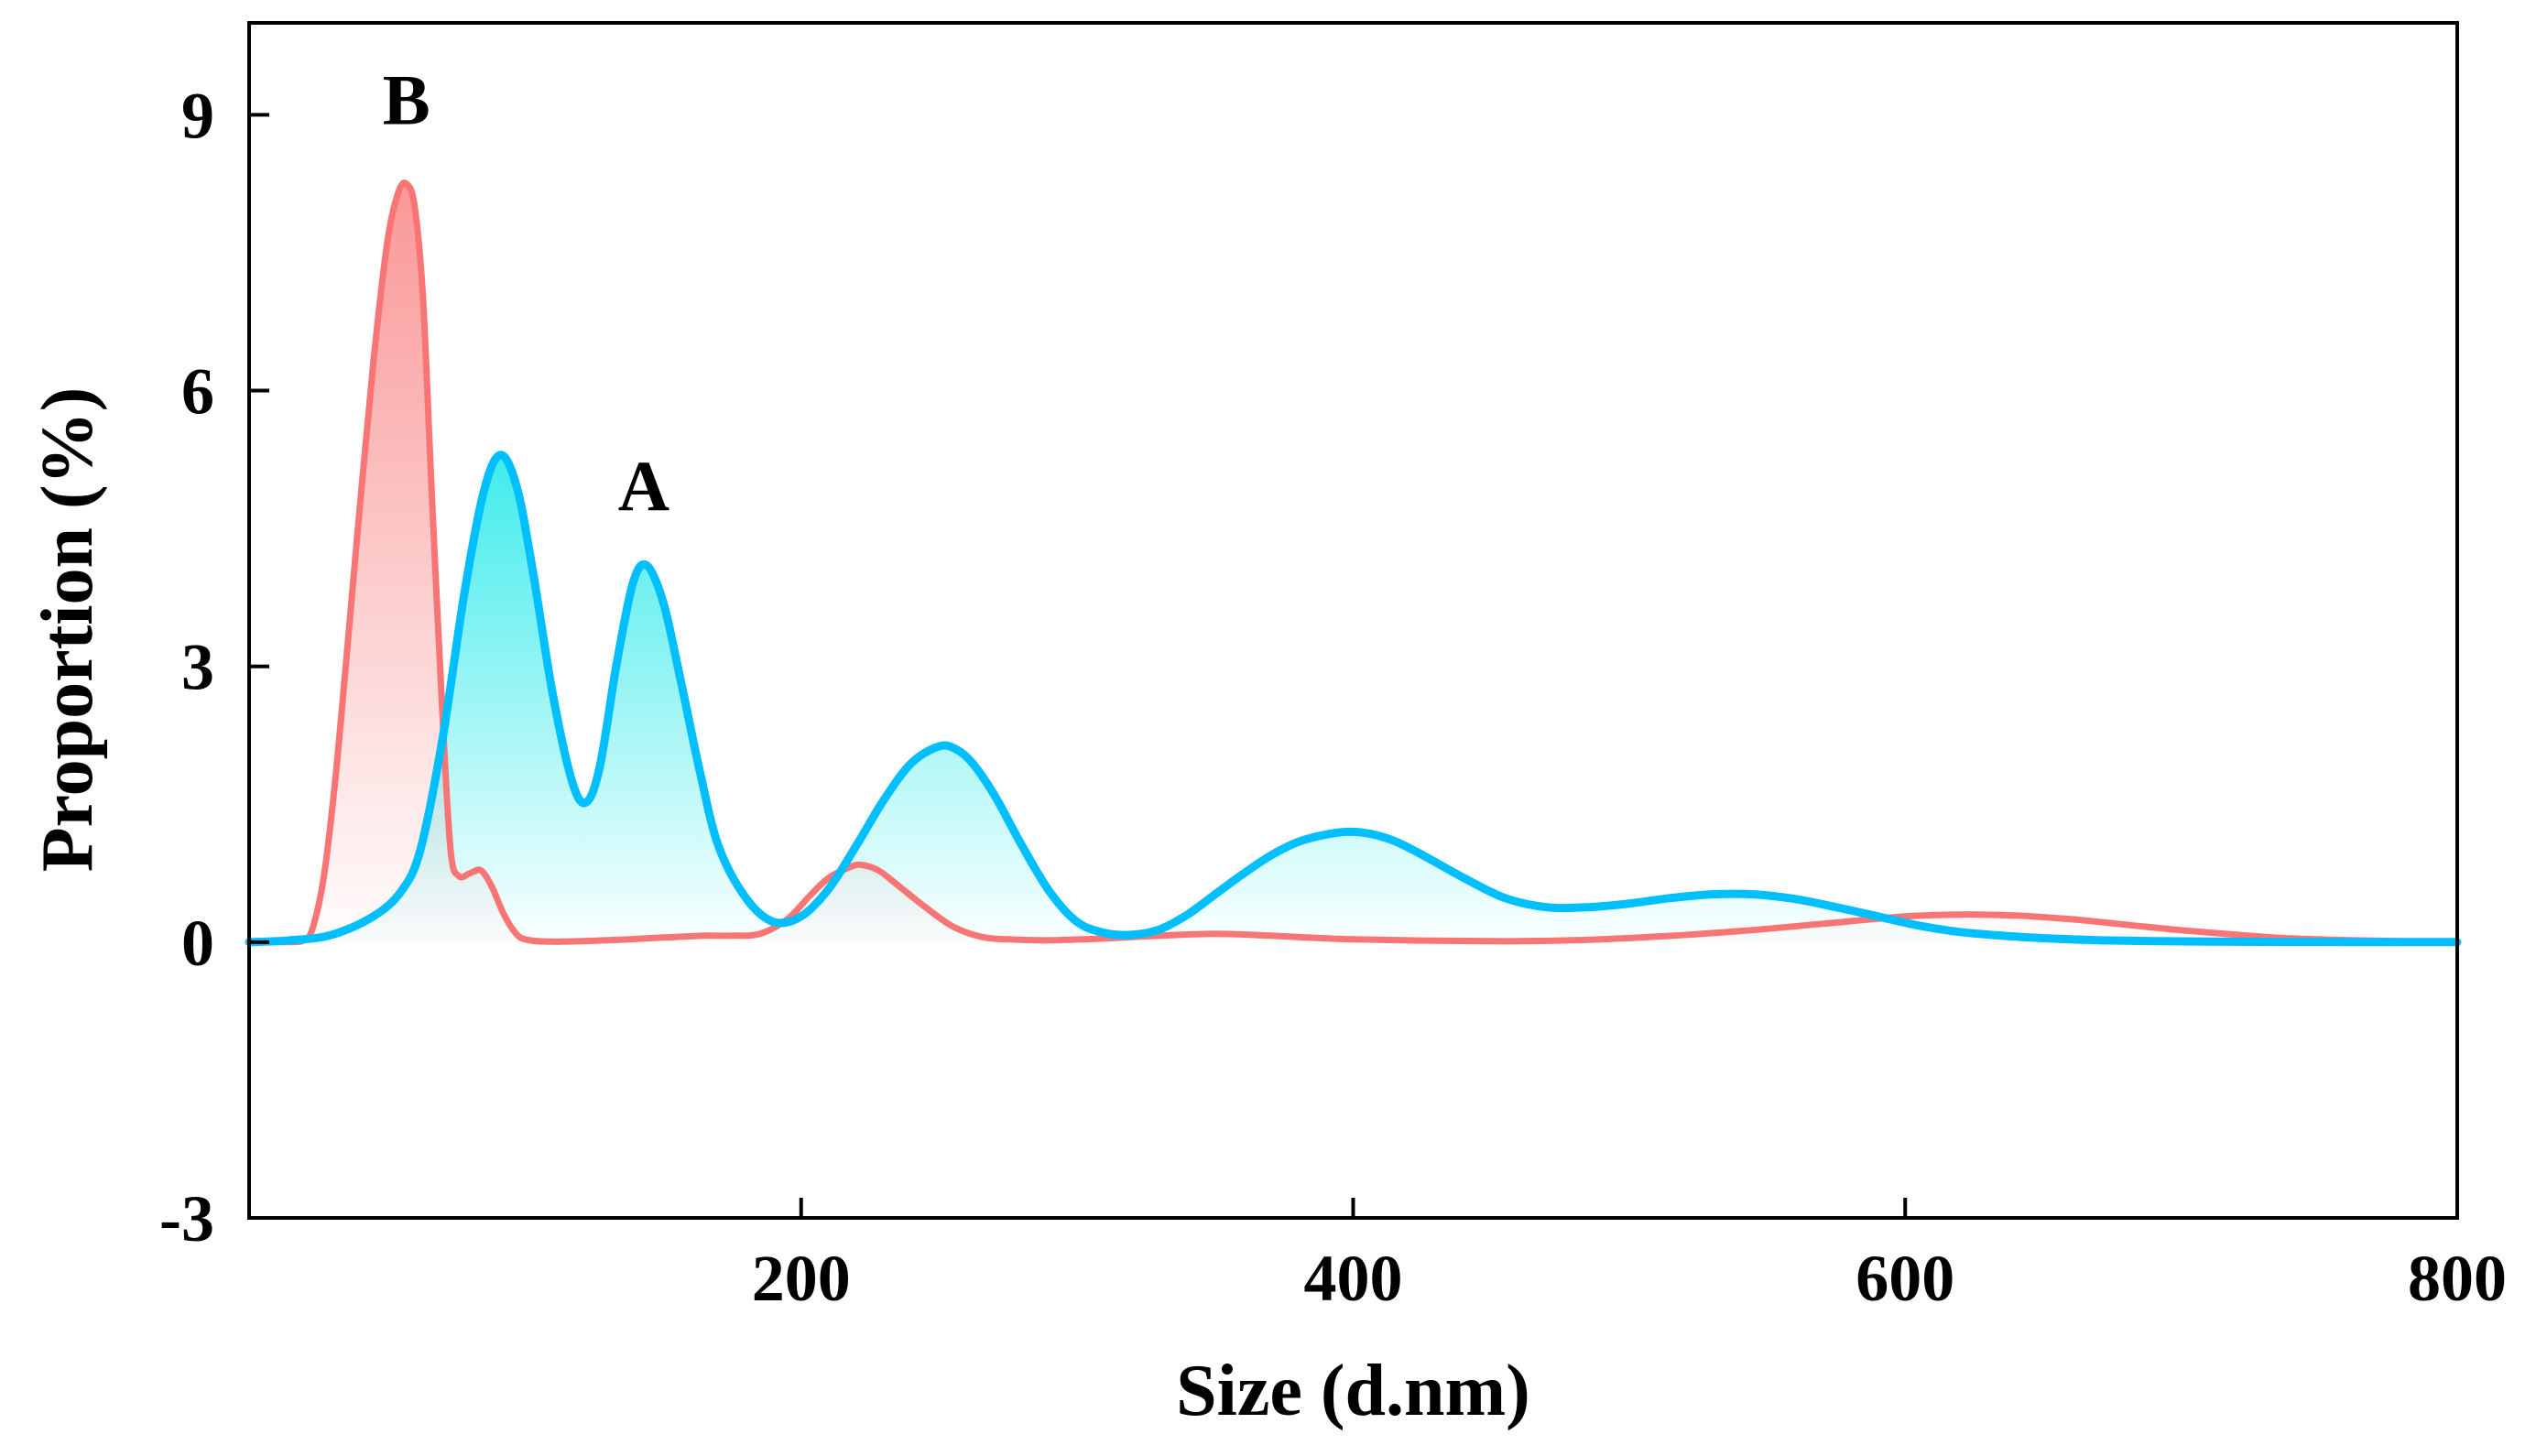  I want to click on x-tick-label: 800, so click(2457, 1278).